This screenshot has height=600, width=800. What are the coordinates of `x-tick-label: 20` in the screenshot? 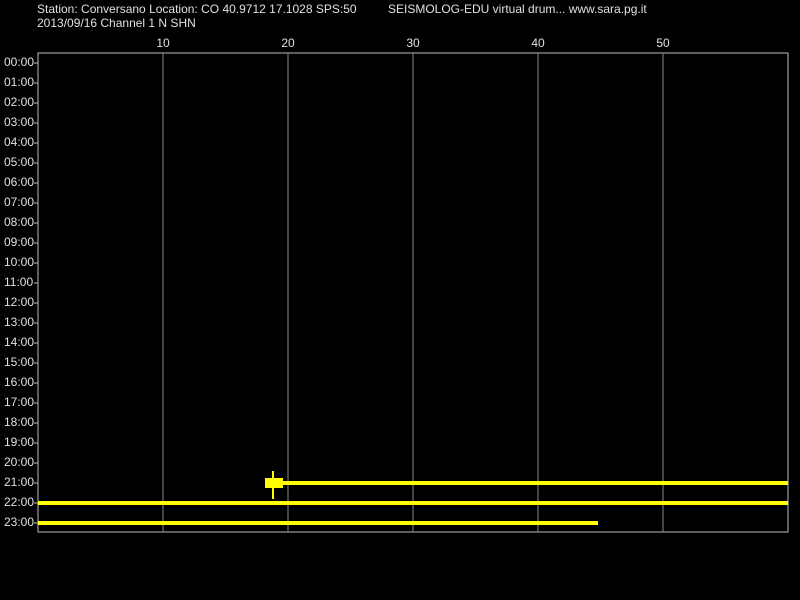 It's located at (288, 43).